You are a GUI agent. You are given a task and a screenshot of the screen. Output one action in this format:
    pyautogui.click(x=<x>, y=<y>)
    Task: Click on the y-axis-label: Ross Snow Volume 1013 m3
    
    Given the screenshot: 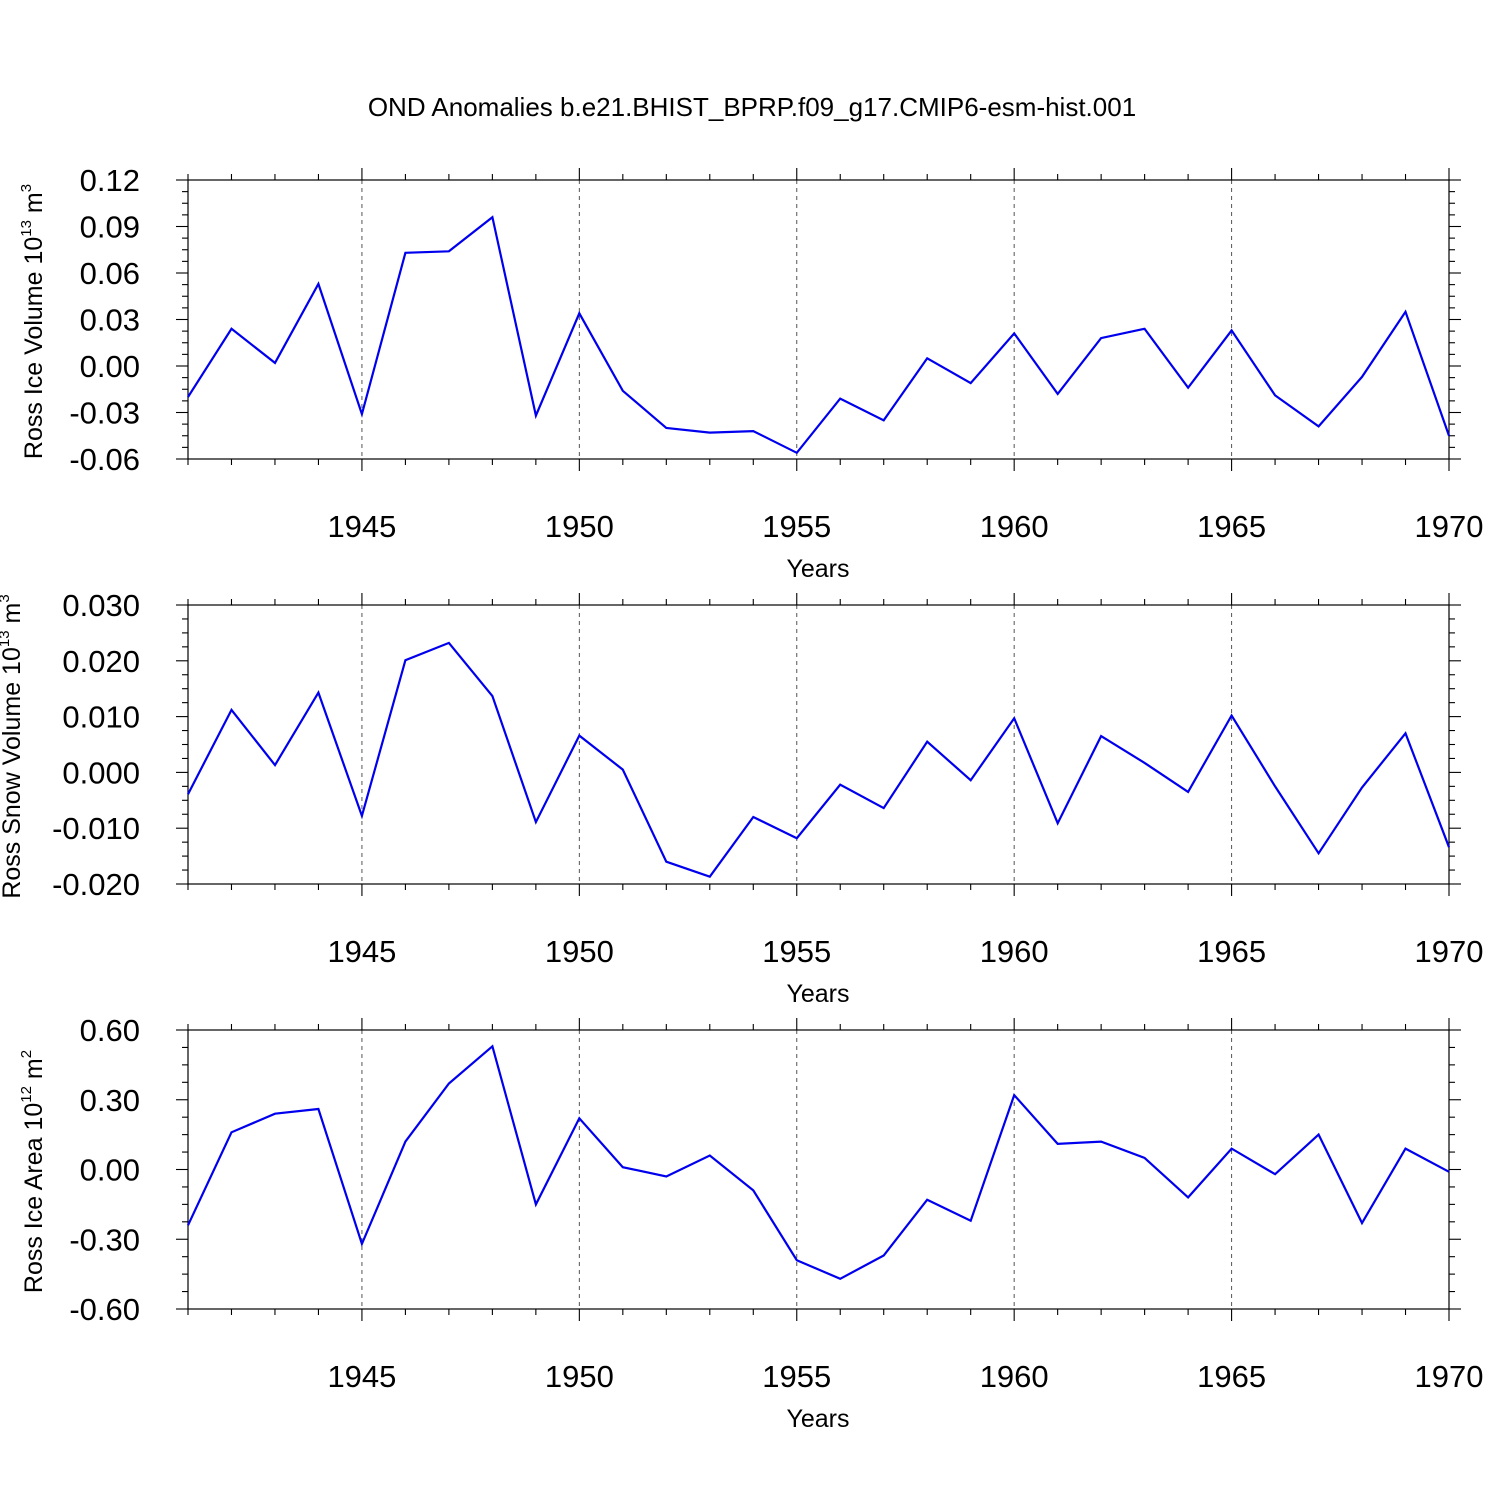 What is the action you would take?
    pyautogui.click(x=13, y=746)
    